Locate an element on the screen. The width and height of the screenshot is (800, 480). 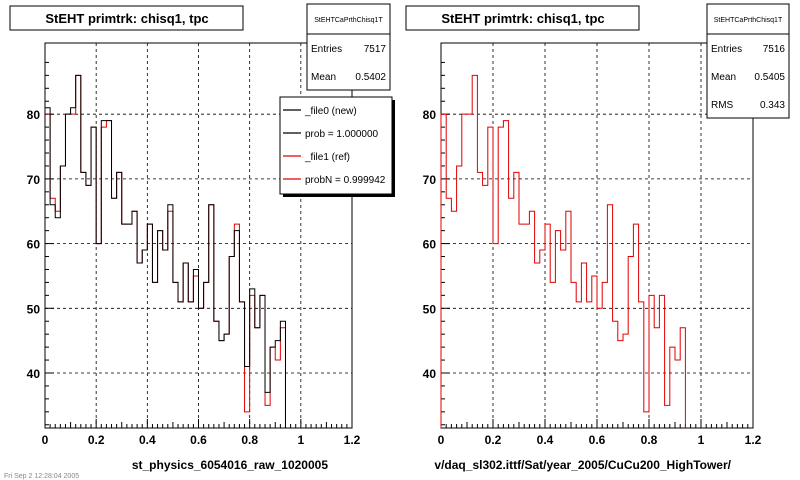
legend-label: _file1 (ref) is located at coordinates (327, 157).